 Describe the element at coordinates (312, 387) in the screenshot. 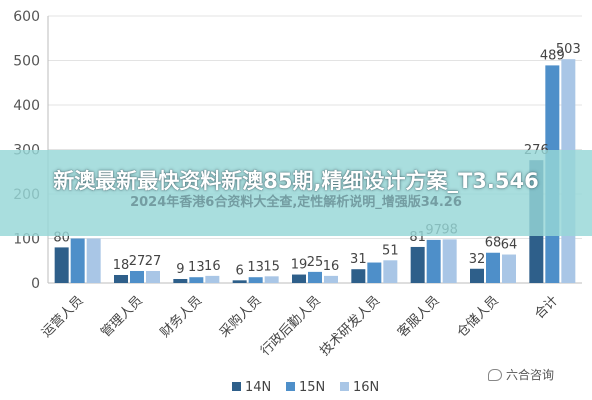

I see `legend-label: 15N` at that location.